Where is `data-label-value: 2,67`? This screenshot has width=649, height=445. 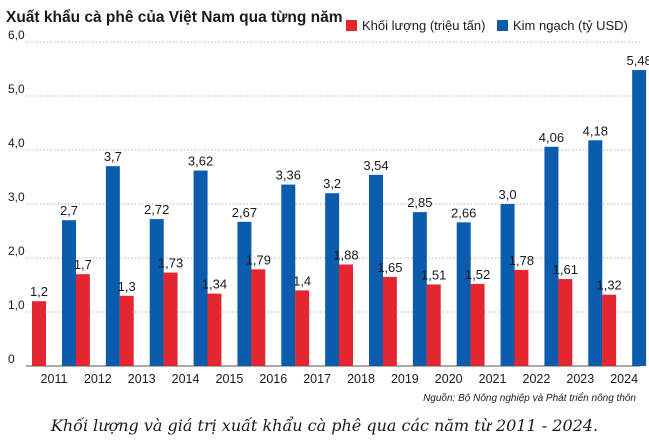
data-label-value: 2,67 is located at coordinates (244, 212).